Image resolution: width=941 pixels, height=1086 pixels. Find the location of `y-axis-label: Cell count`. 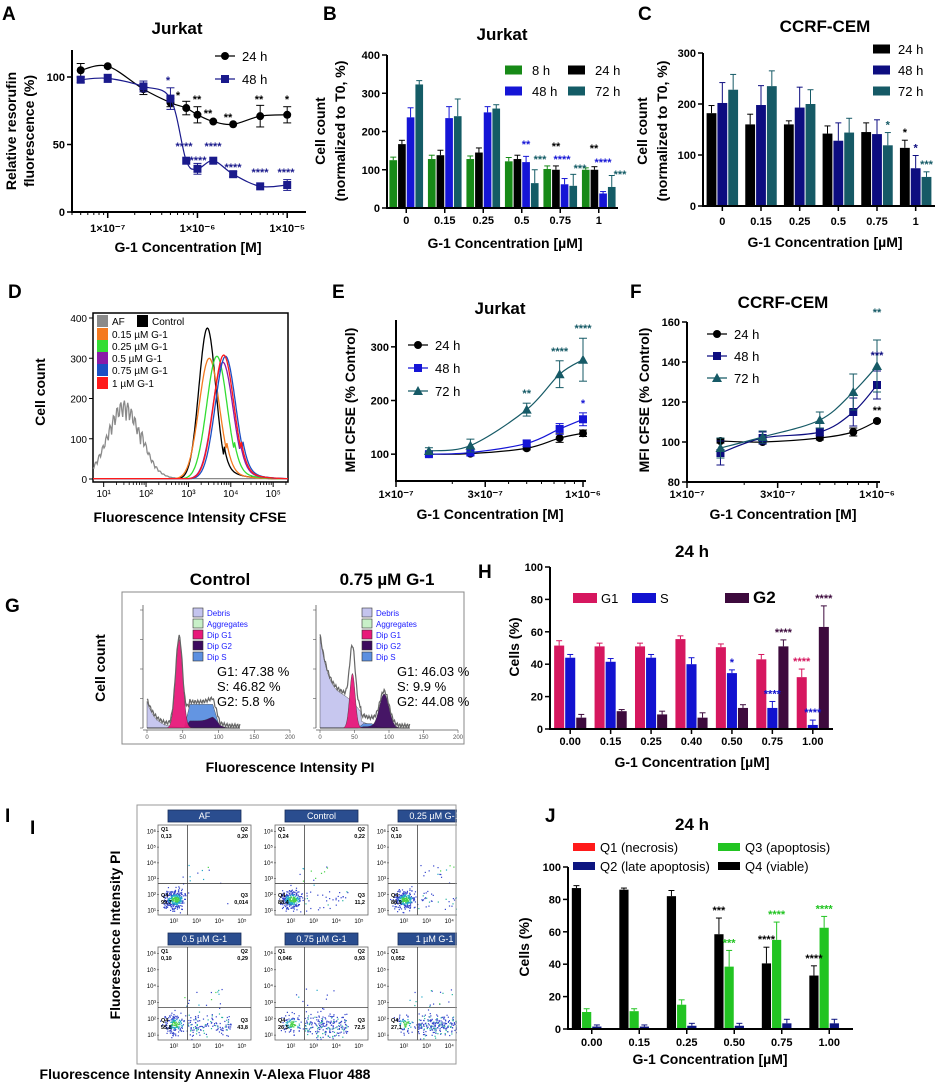

y-axis-label: Cell count is located at coordinates (320, 131).